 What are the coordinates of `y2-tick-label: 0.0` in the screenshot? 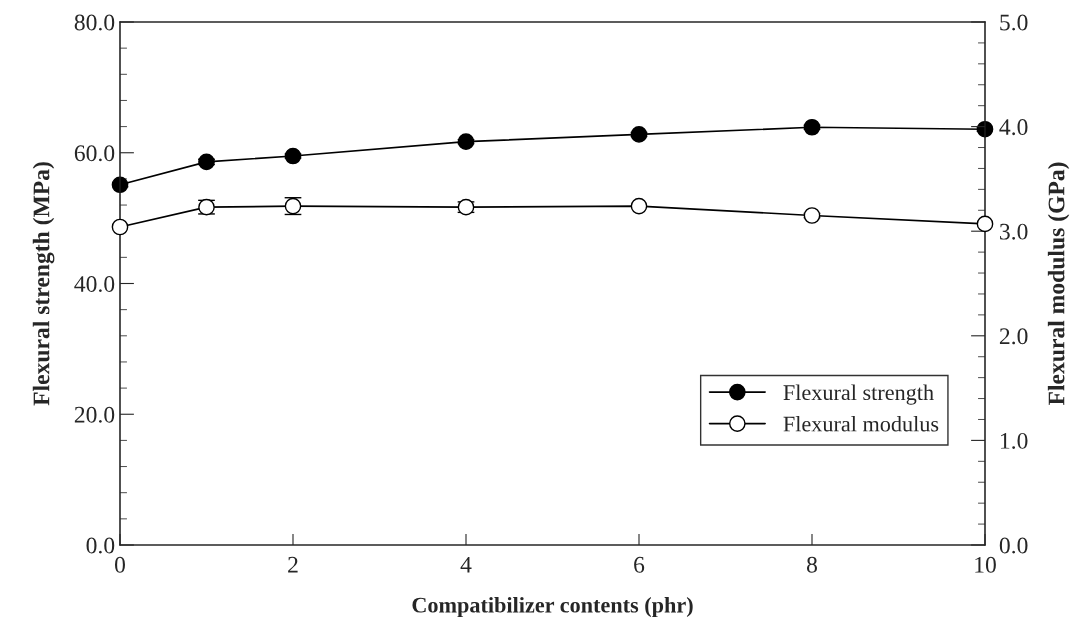 It's located at (1013, 545).